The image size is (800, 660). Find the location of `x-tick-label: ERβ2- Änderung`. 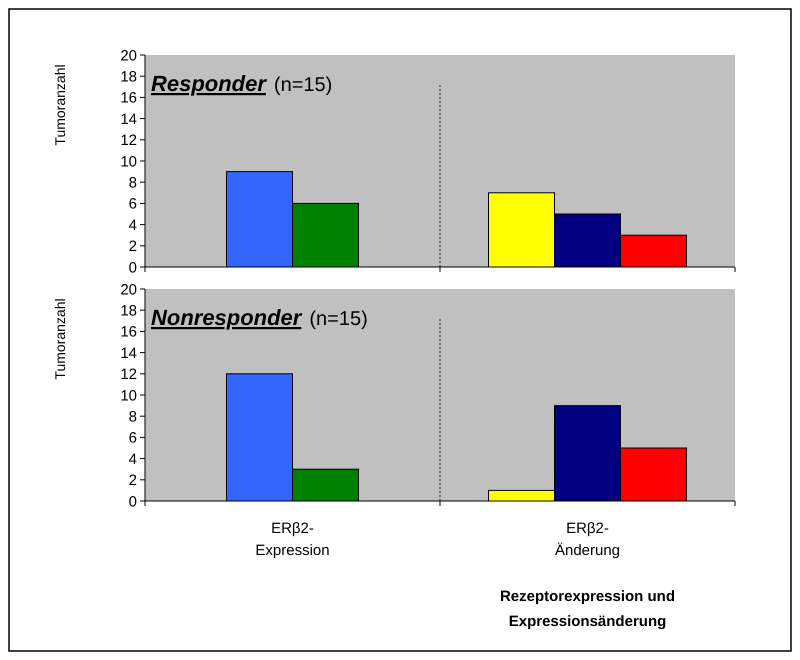

x-tick-label: ERβ2- Änderung is located at coordinates (587, 539).